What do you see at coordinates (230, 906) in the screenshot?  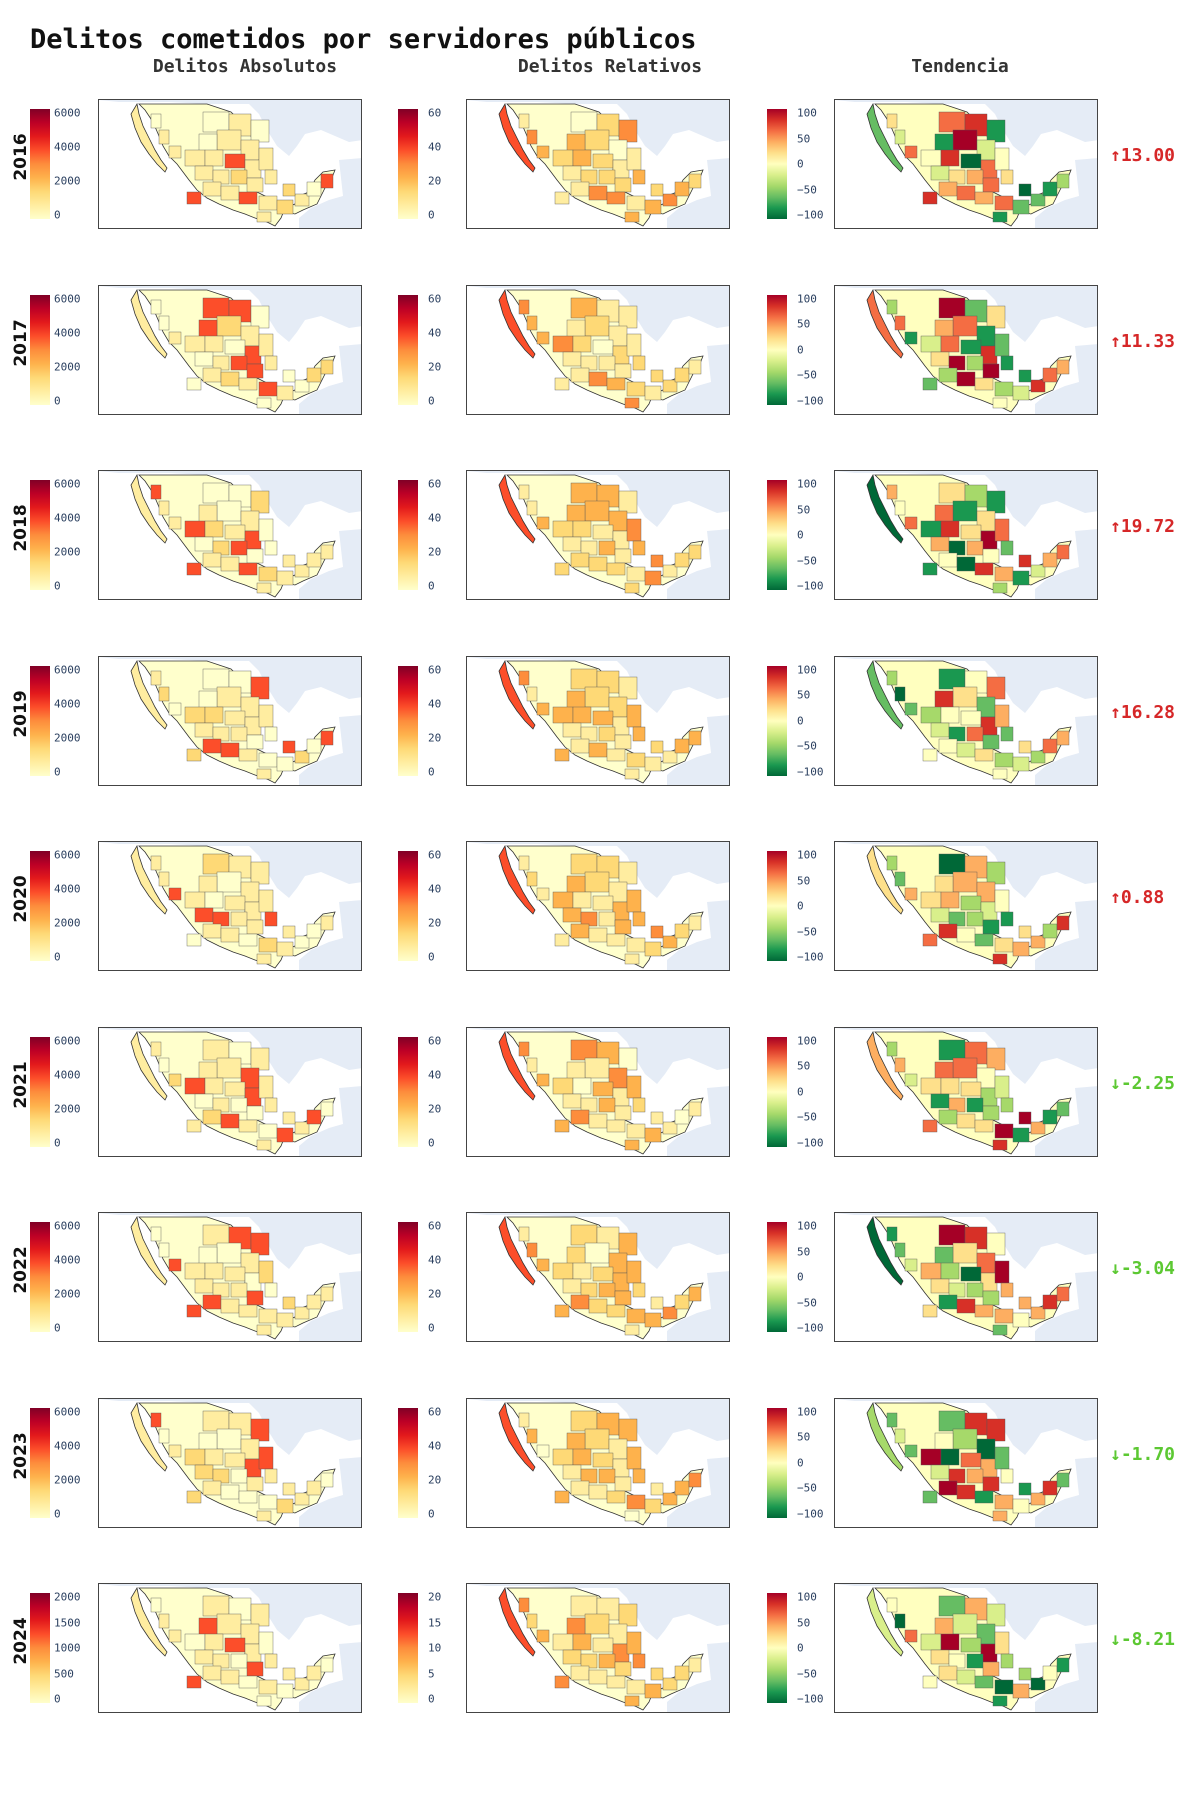 I see `choropleth-map-absolutos` at bounding box center [230, 906].